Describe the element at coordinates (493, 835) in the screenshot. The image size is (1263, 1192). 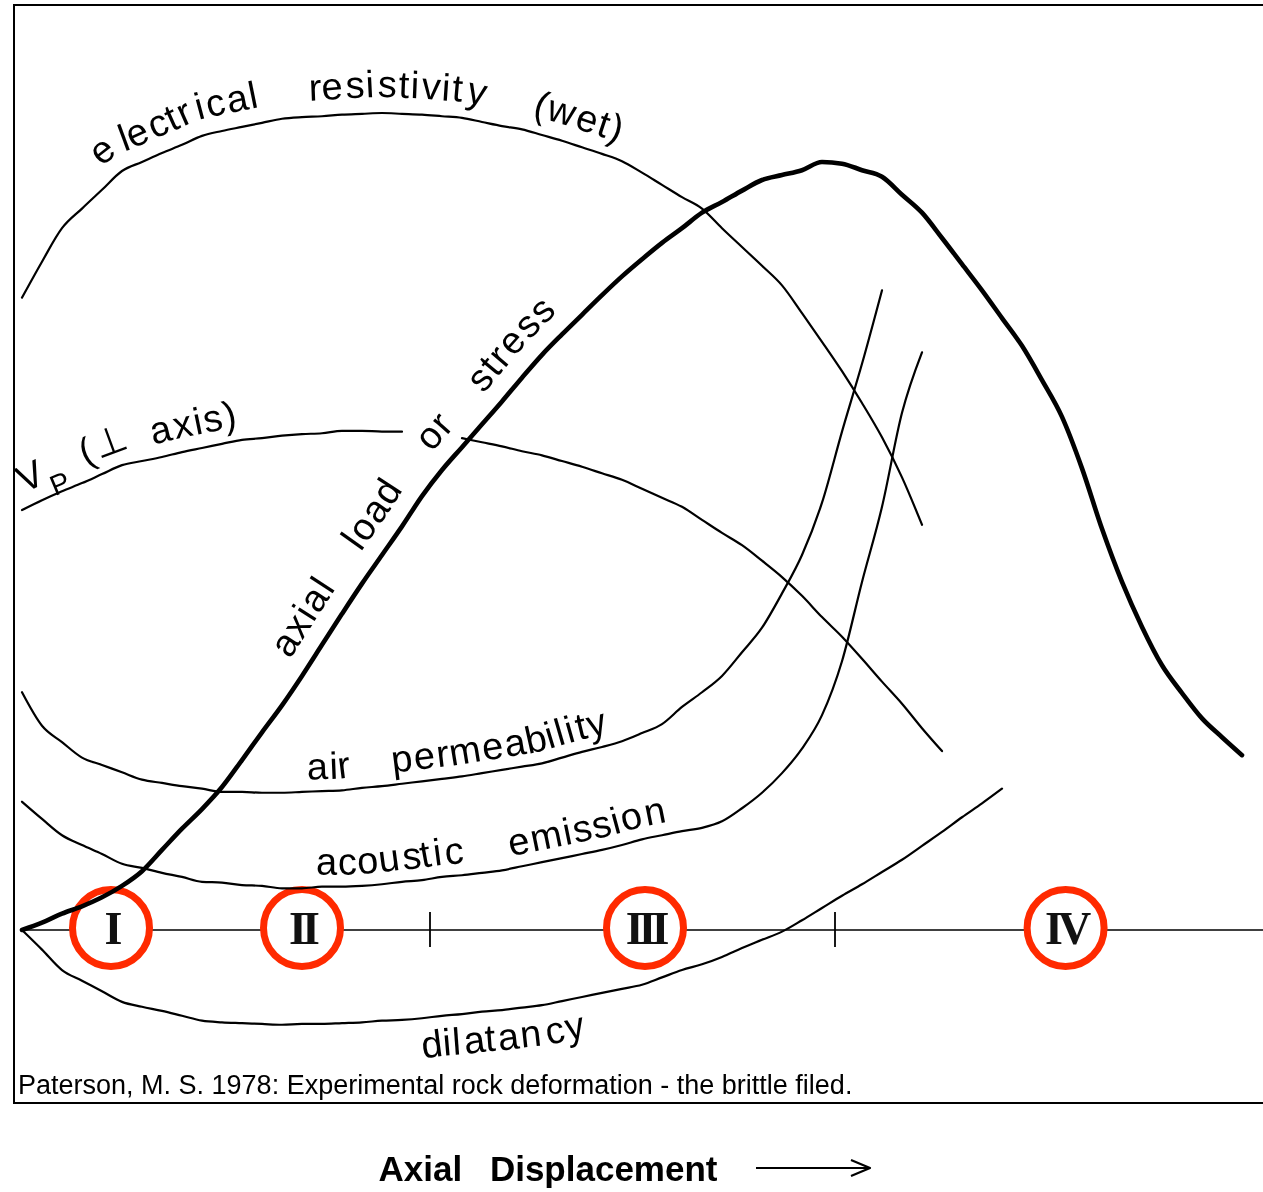
I see `series-label: acoustic emission` at that location.